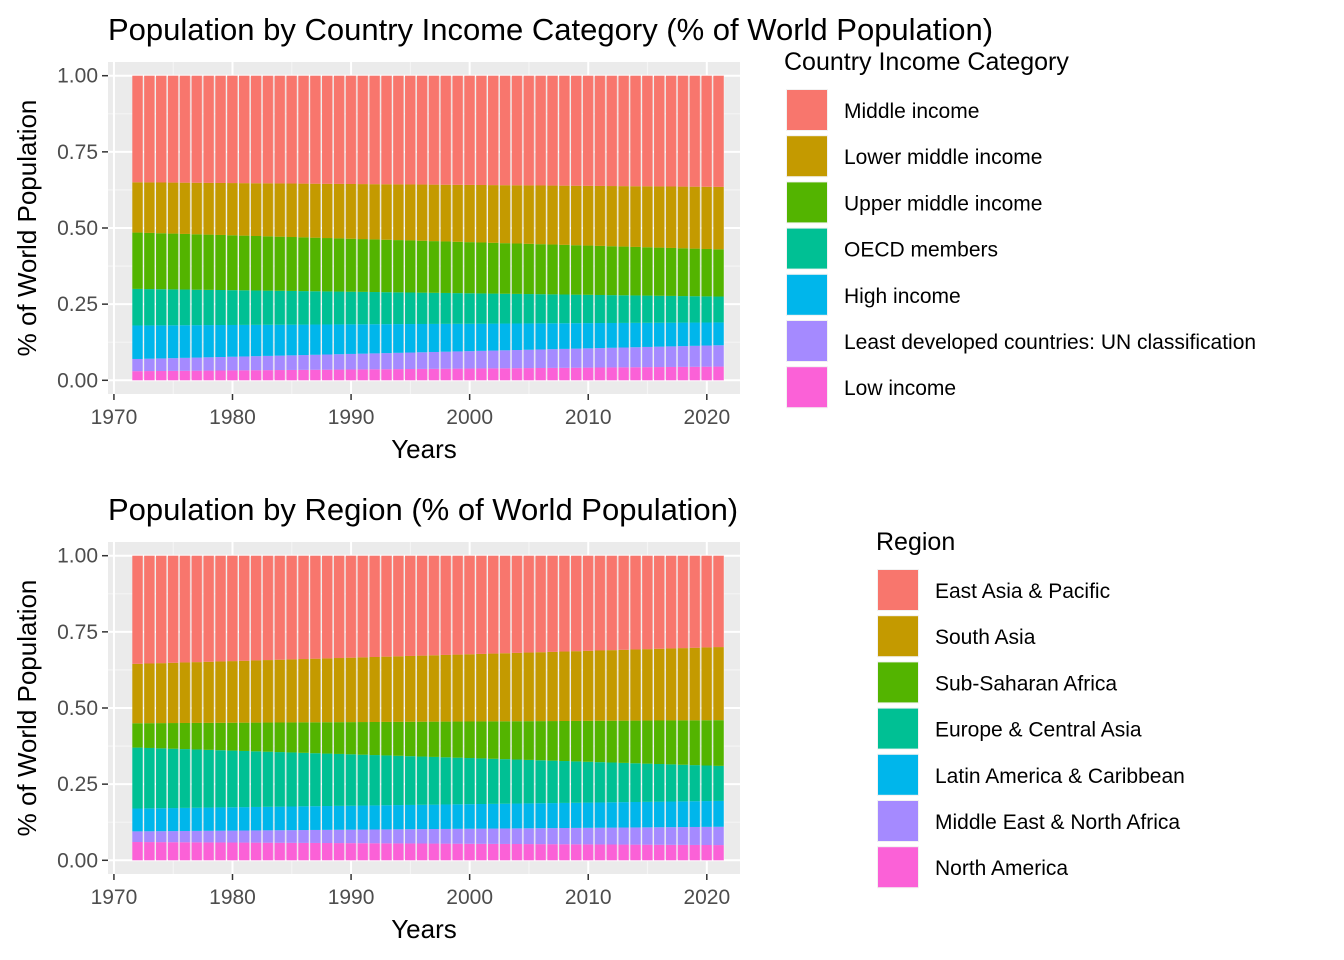 The image size is (1344, 960). I want to click on income-x-tick-label: 1990, so click(351, 417).